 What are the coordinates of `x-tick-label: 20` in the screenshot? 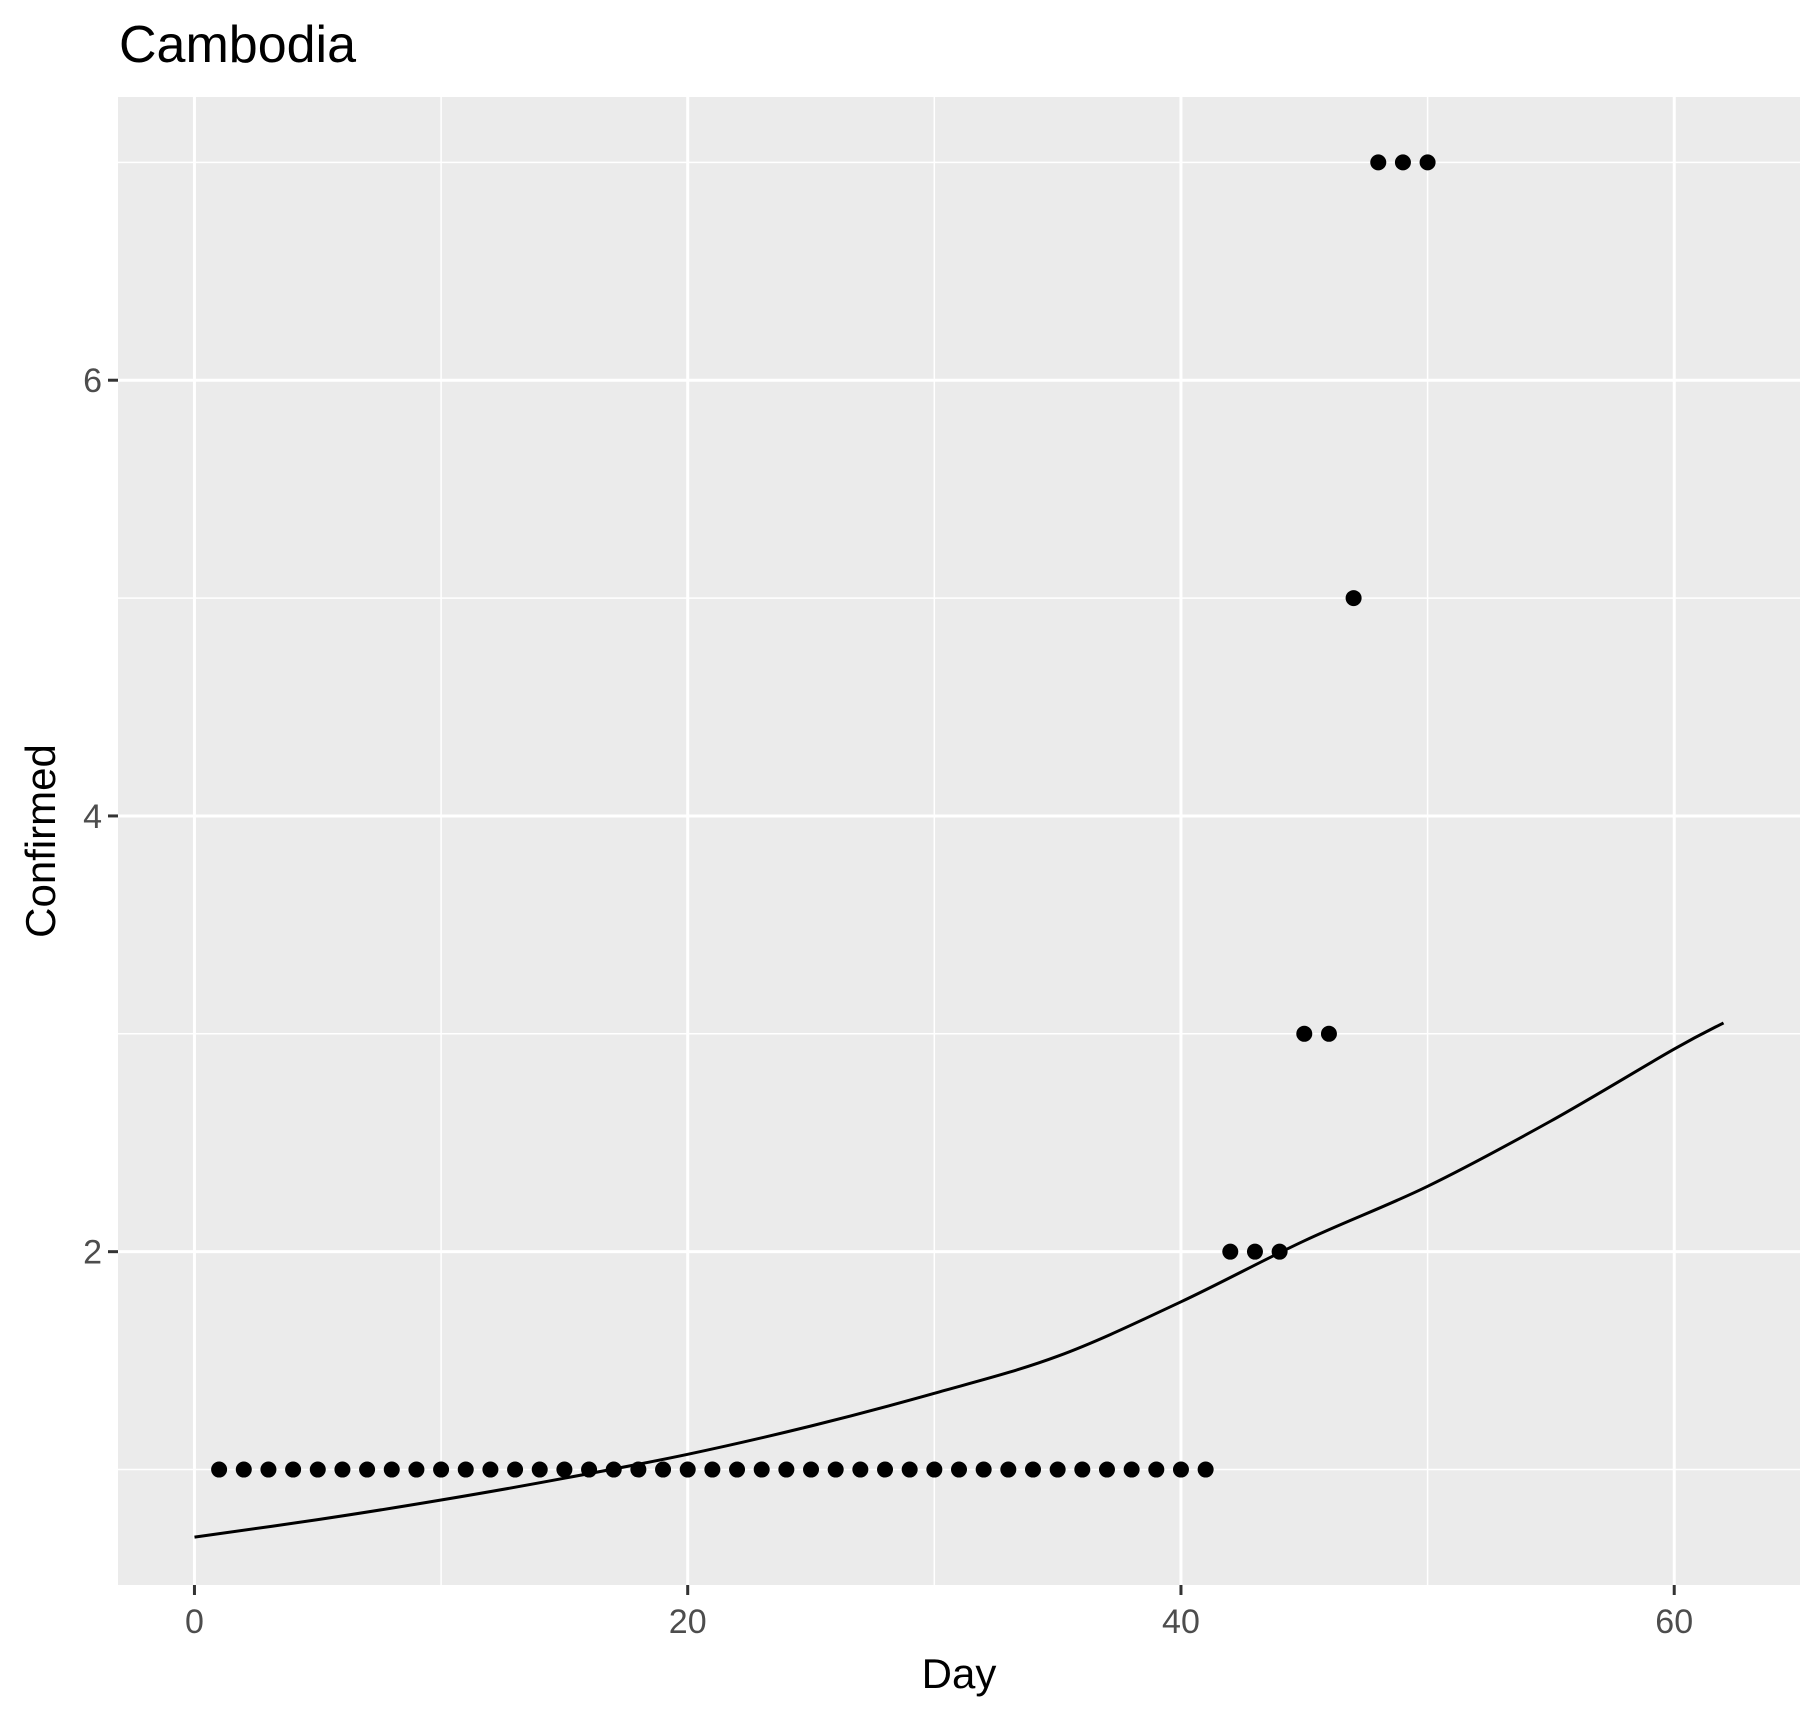 It's located at (688, 1622).